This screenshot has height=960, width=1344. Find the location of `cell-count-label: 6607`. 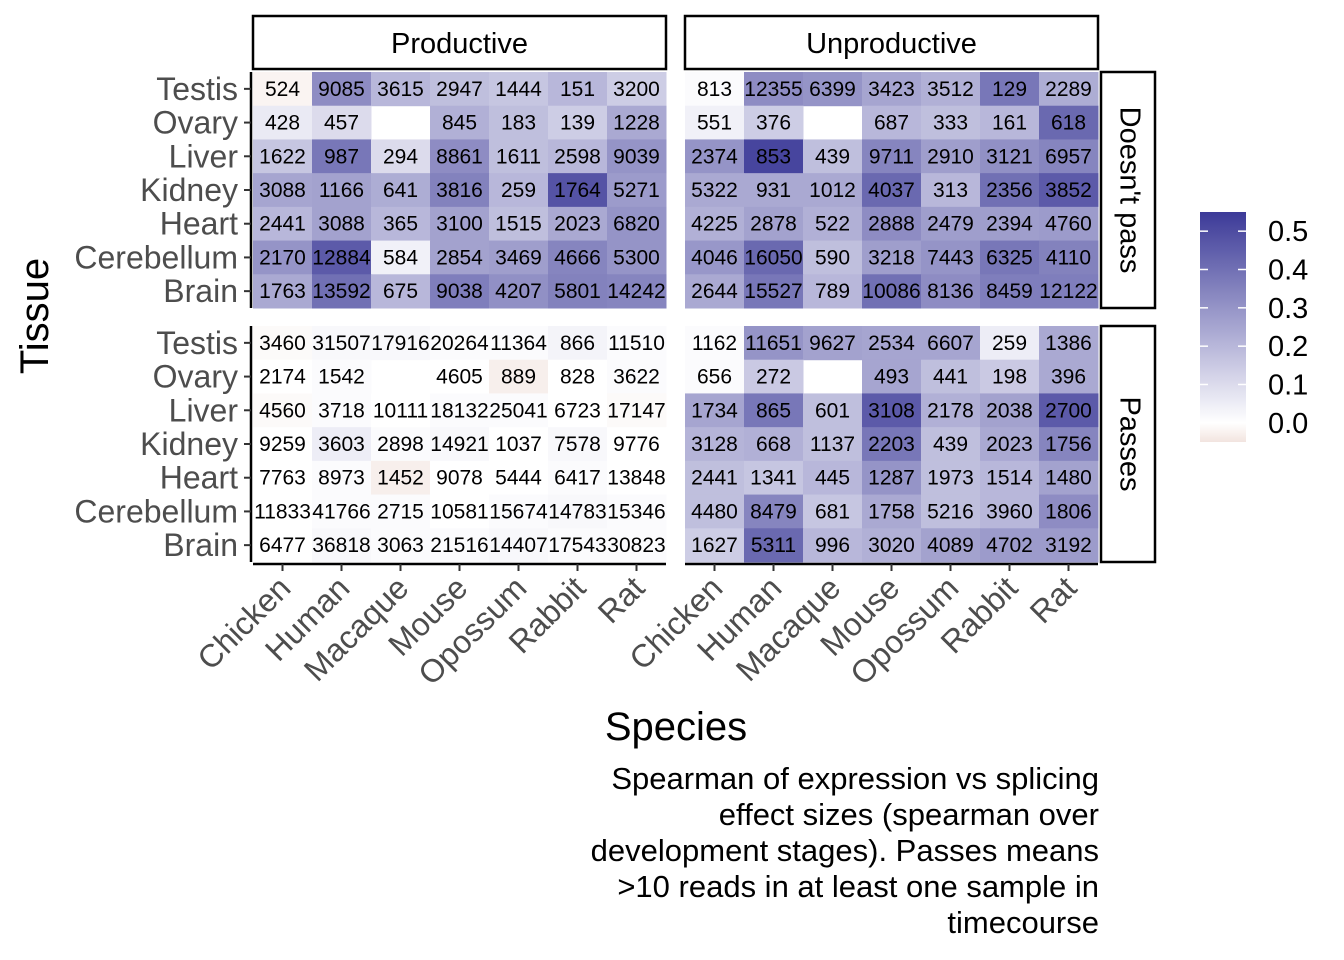

cell-count-label: 6607 is located at coordinates (950, 343).